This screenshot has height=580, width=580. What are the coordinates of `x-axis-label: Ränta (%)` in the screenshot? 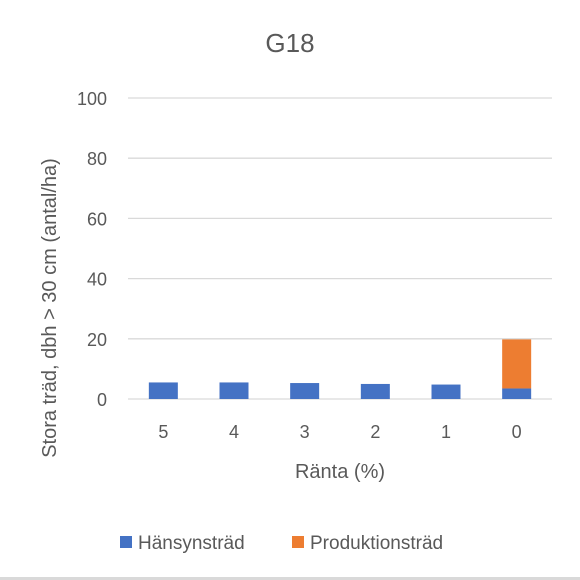 It's located at (340, 472).